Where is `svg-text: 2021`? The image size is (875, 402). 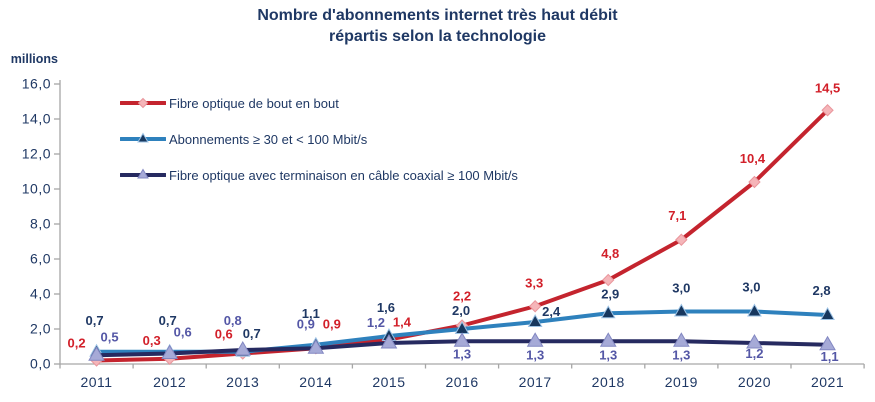 svg-text: 2021 is located at coordinates (827, 382).